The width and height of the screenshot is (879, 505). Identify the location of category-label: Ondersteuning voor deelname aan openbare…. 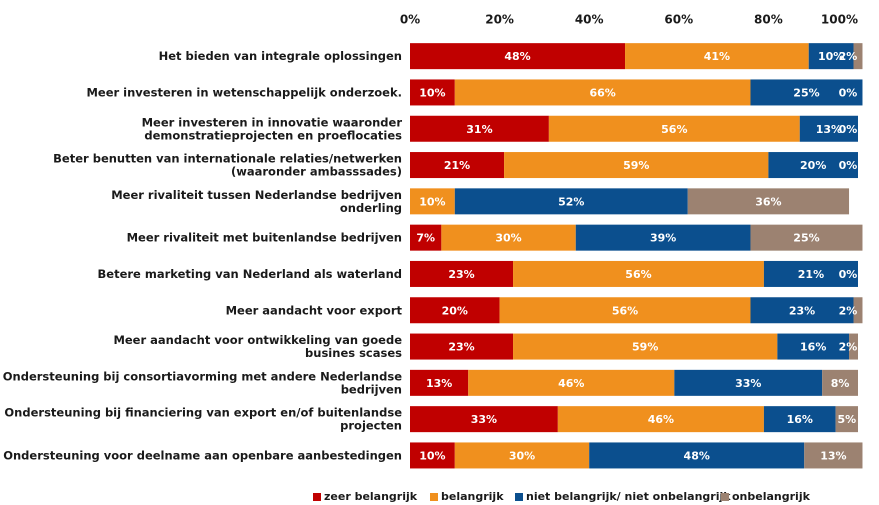
(202, 455).